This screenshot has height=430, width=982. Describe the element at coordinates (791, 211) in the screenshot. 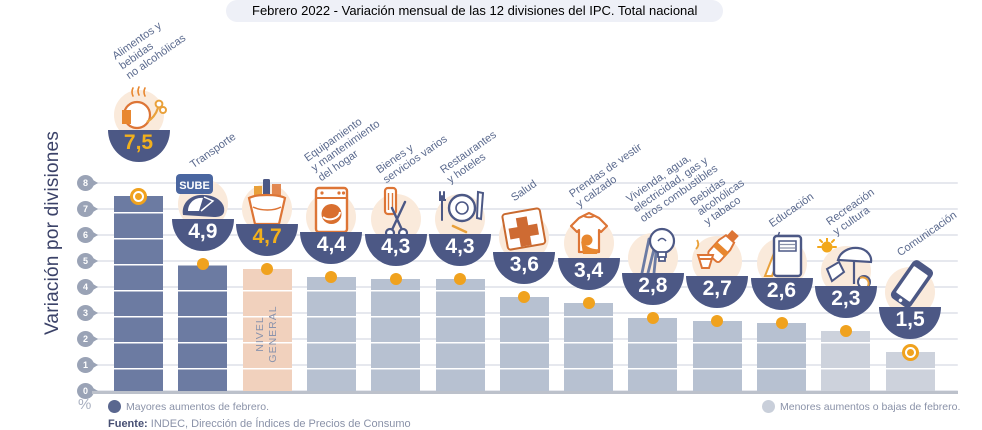

I see `division-label: Educación` at that location.